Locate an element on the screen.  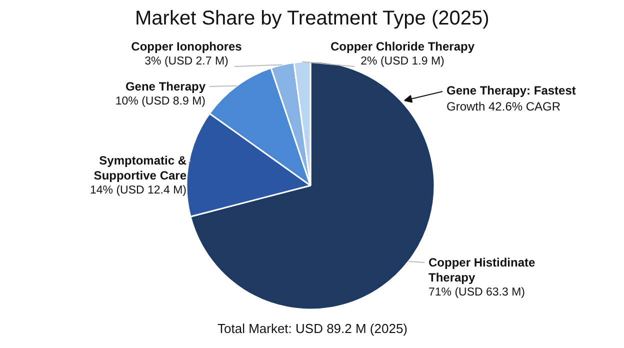
data-label: 10% (USD 8.9 M) is located at coordinates (160, 102).